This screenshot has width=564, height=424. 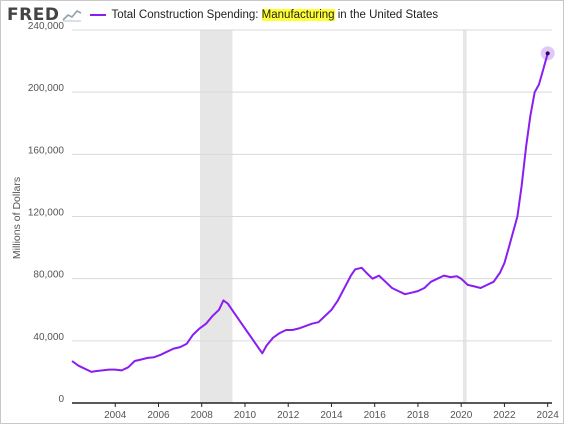 What do you see at coordinates (331, 415) in the screenshot?
I see `x-tick-label: 2014` at bounding box center [331, 415].